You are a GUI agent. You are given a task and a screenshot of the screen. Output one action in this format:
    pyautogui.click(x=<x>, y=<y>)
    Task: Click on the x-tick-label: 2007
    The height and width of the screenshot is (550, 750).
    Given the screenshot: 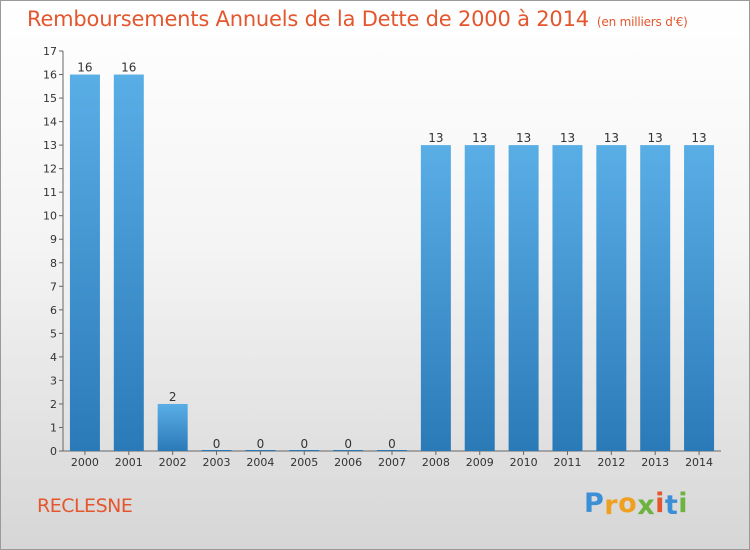 What is the action you would take?
    pyautogui.click(x=392, y=462)
    